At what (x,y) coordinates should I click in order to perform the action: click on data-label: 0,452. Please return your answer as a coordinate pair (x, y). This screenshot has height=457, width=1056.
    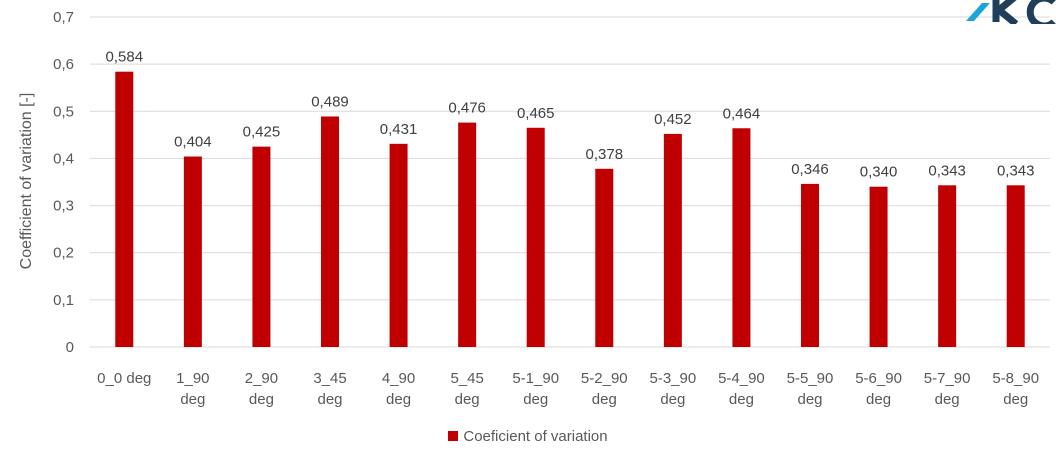
    Looking at the image, I should click on (673, 119).